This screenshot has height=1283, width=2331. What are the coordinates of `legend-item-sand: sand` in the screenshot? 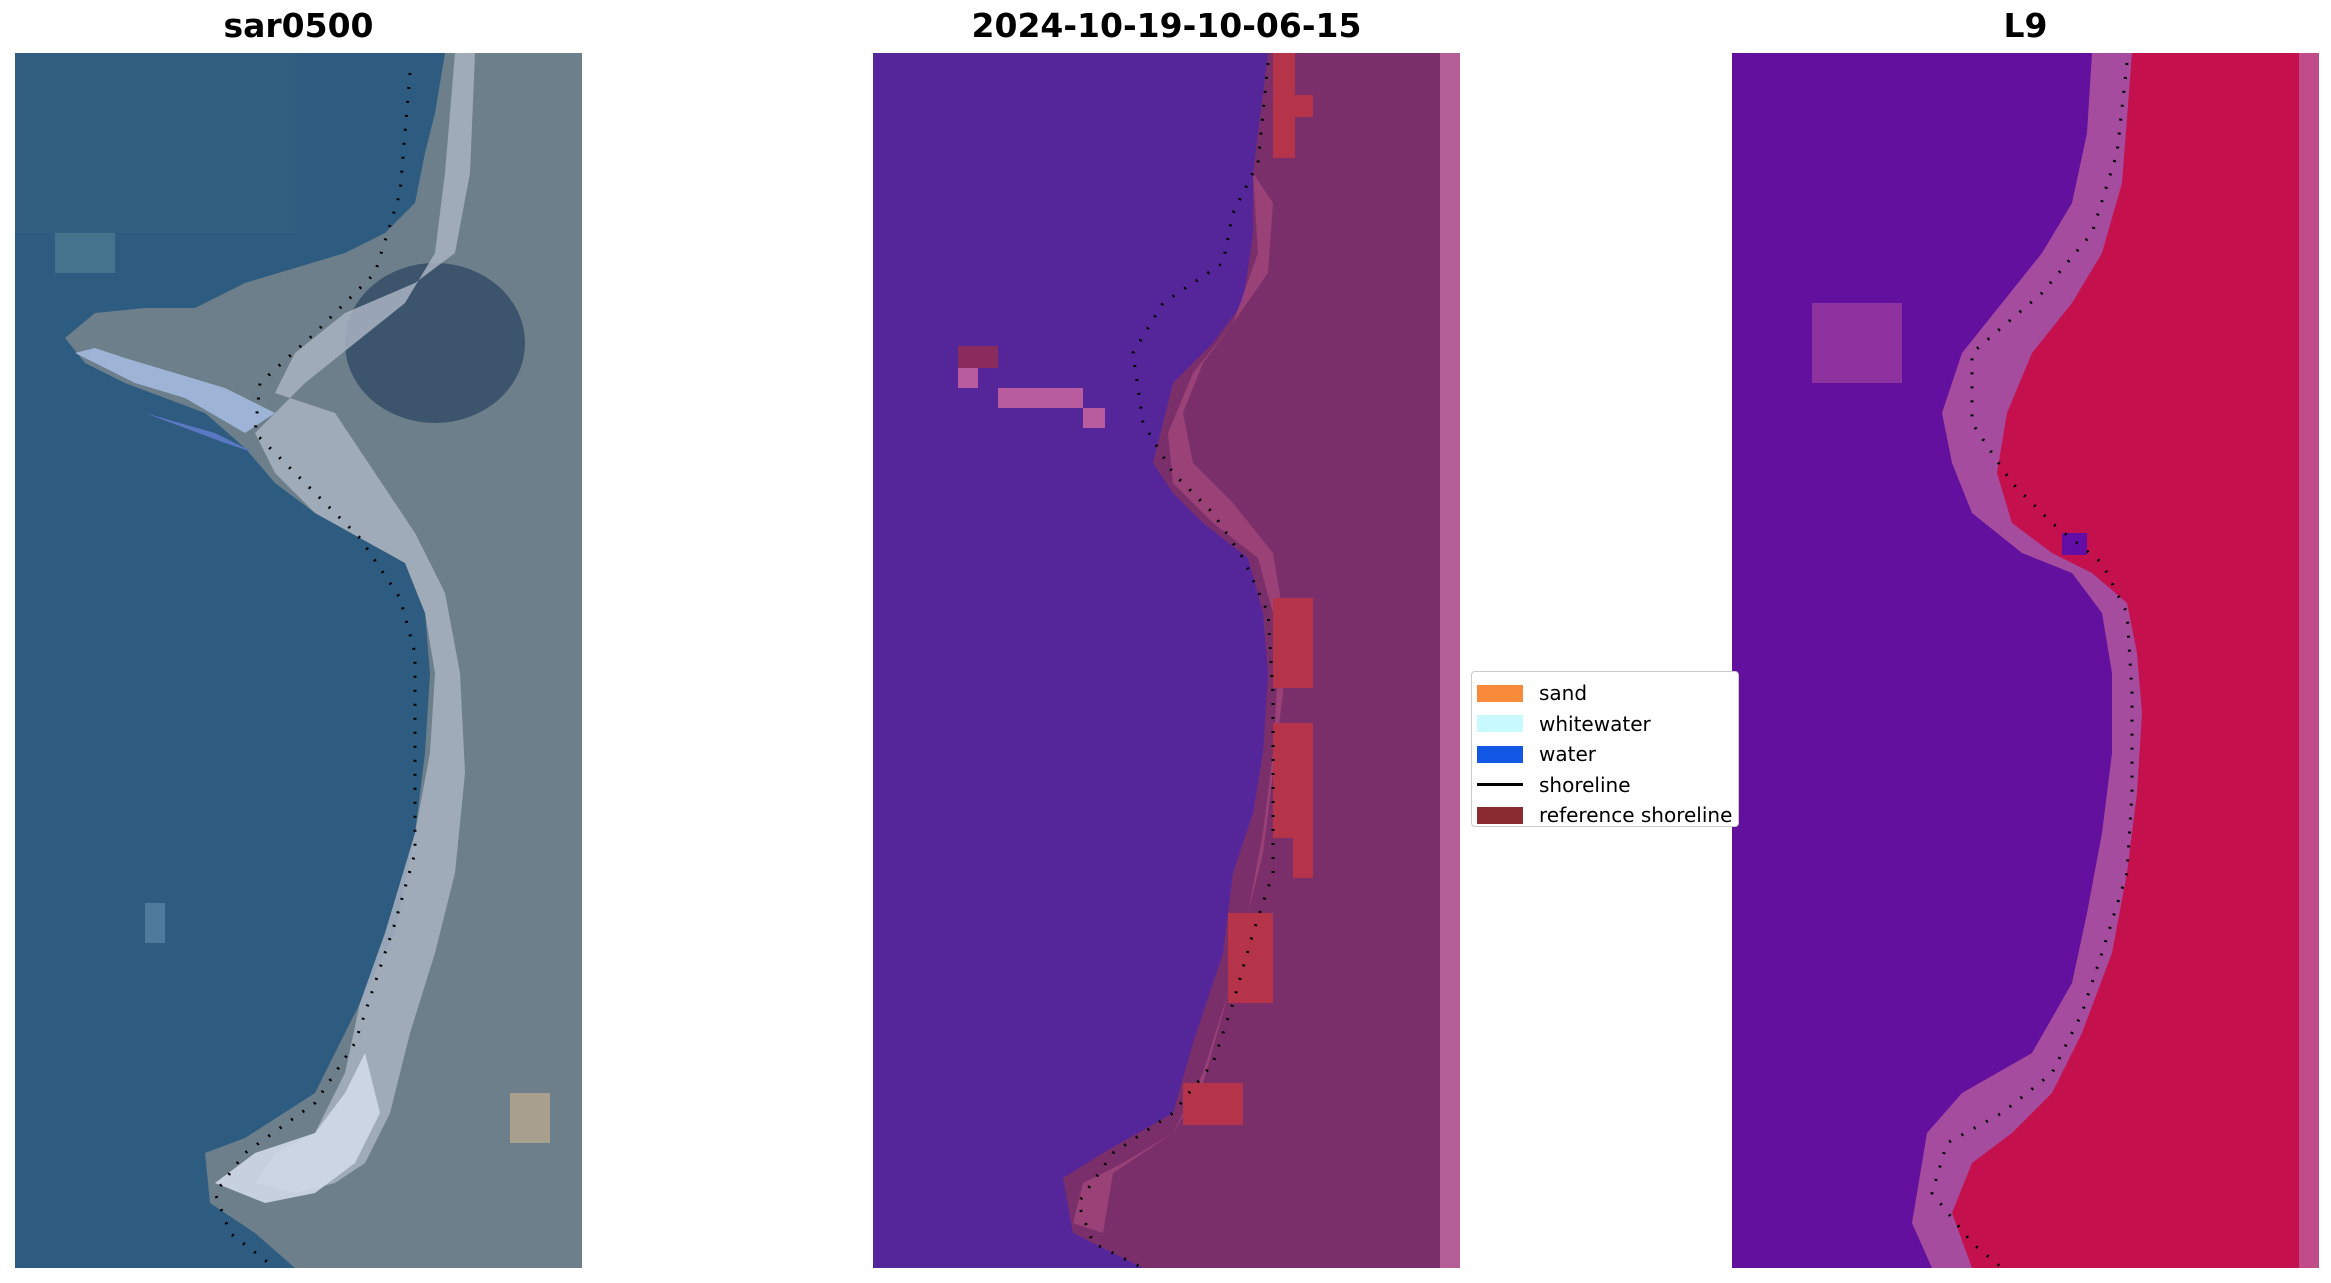 It's located at (1607, 693).